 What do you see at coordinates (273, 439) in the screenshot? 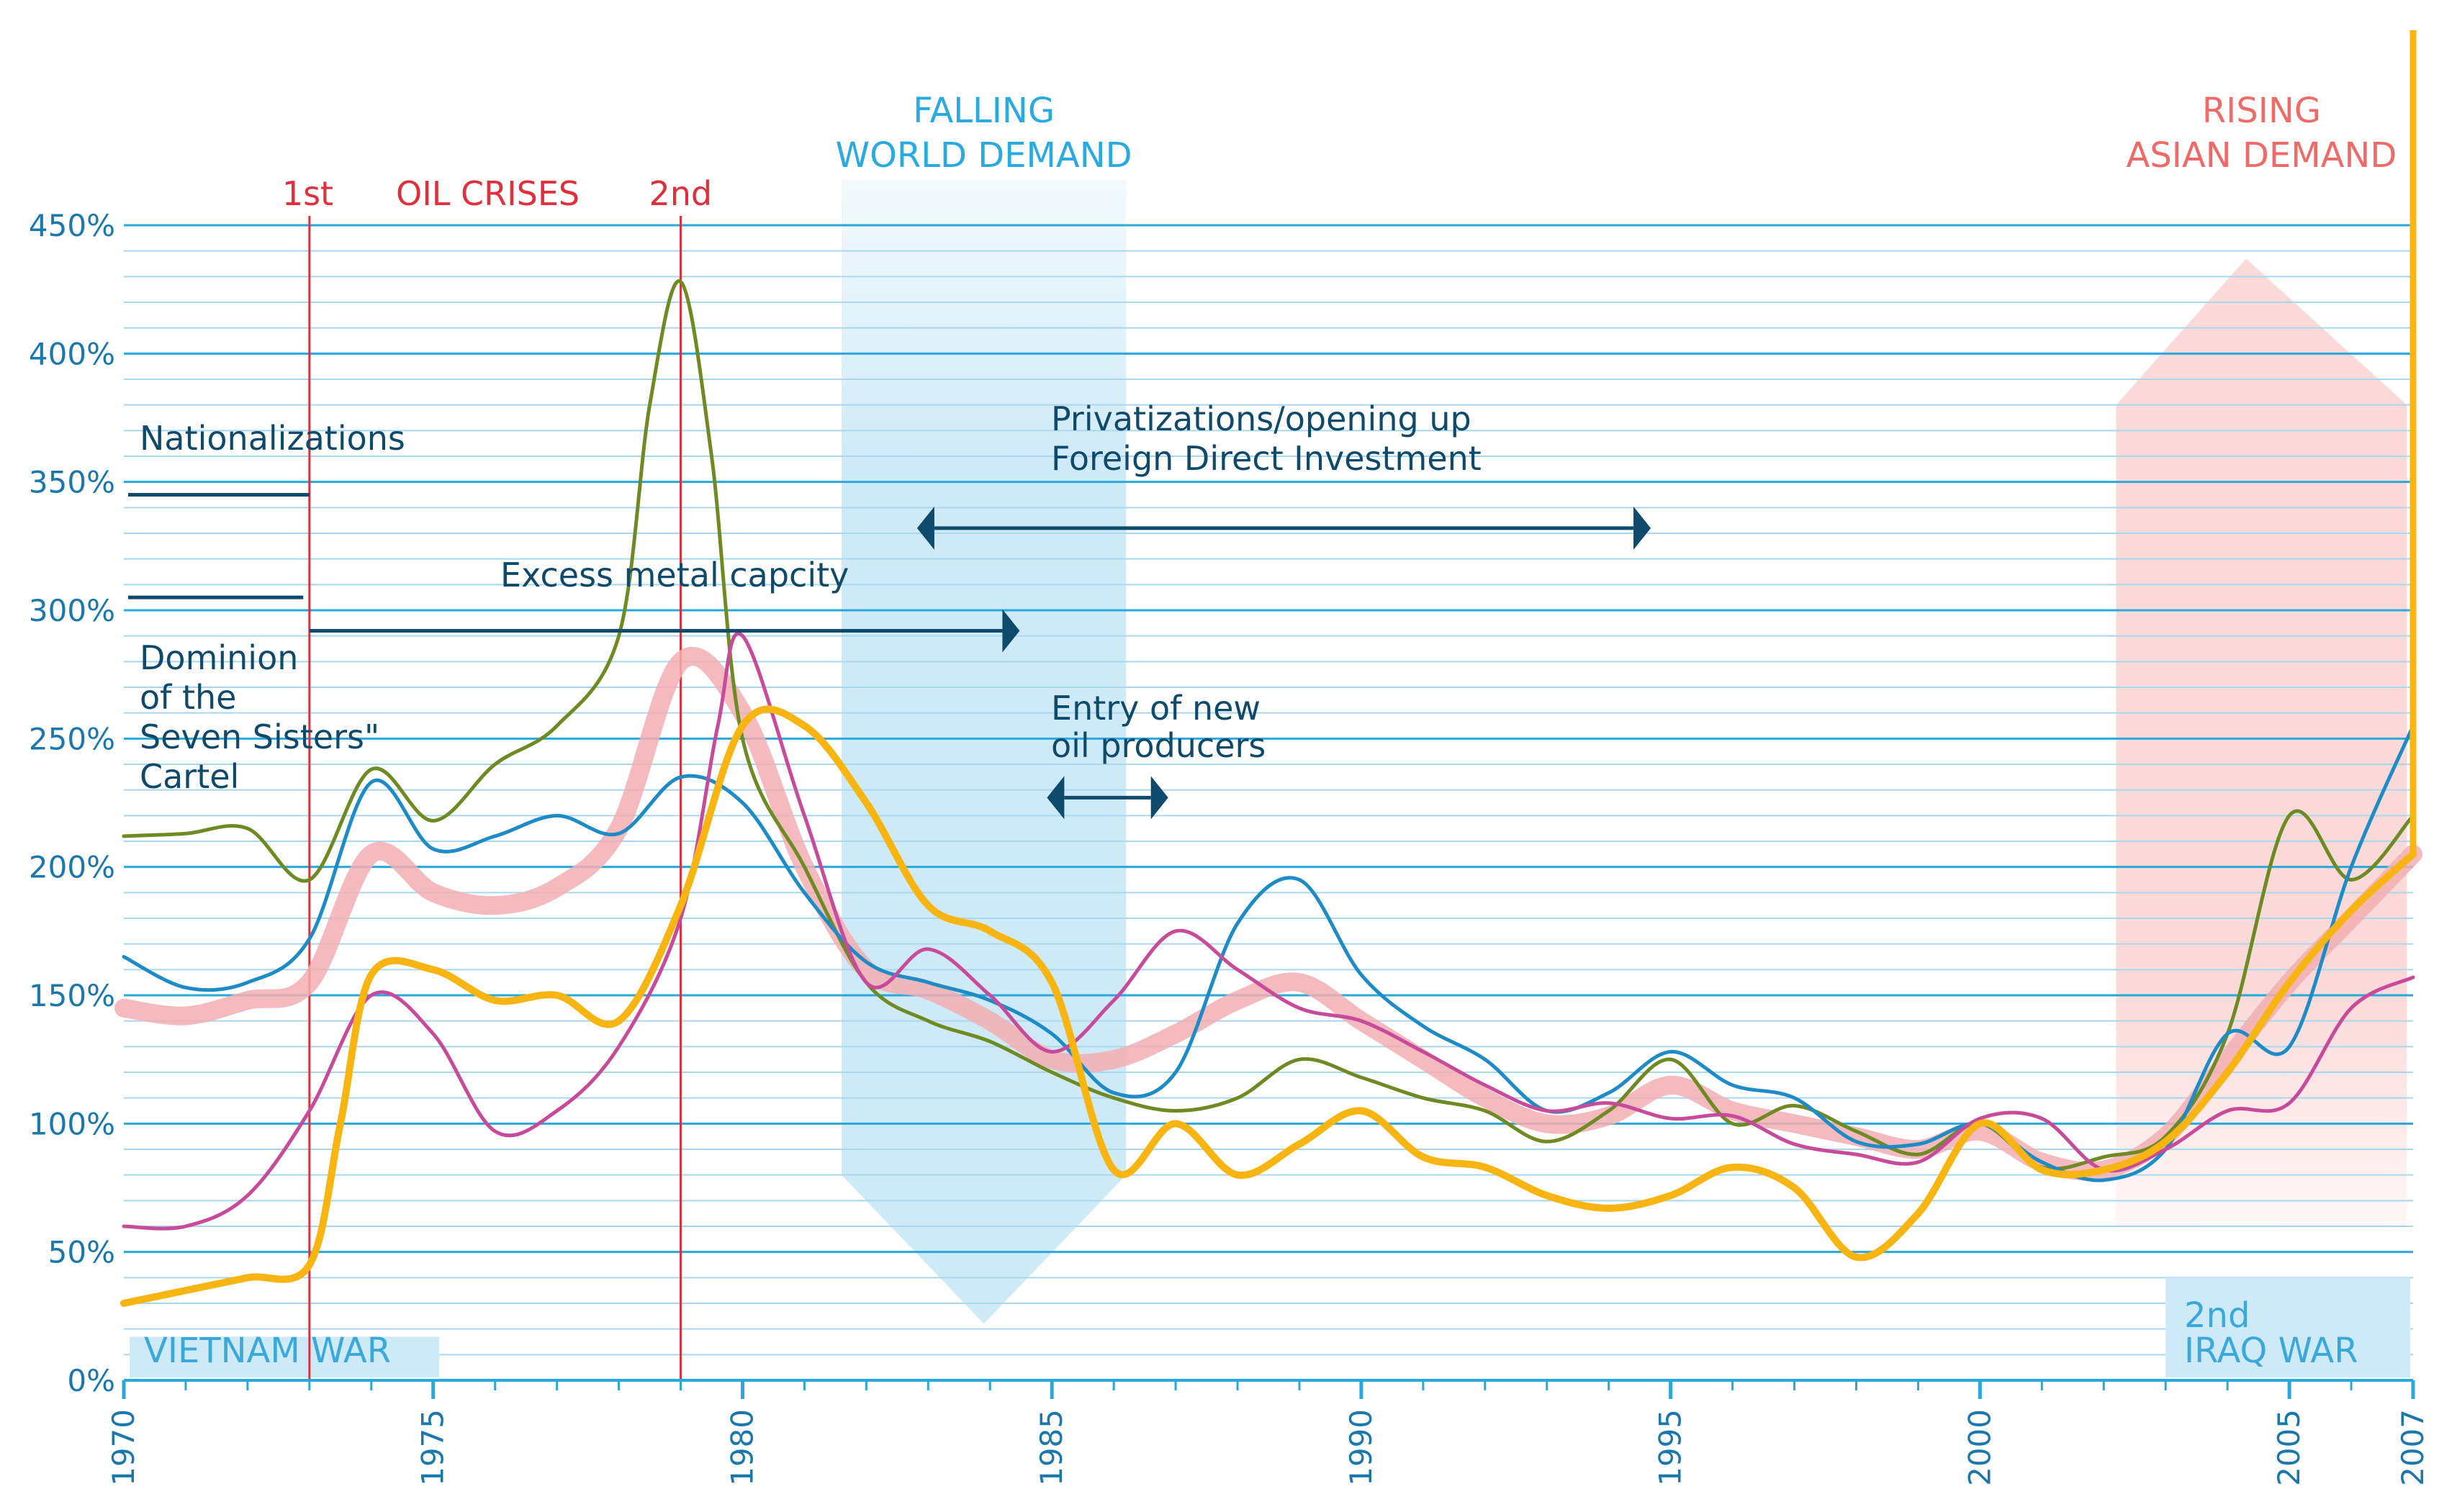
I see `nationalizations-label: Nationalizations` at bounding box center [273, 439].